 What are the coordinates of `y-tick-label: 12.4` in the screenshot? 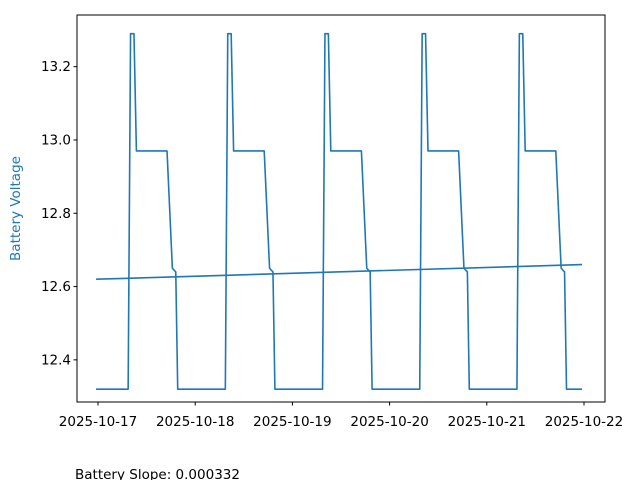 It's located at (56, 360).